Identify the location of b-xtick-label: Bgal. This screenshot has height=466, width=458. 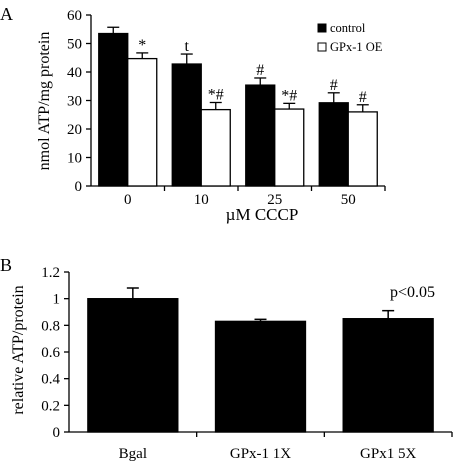
(133, 454).